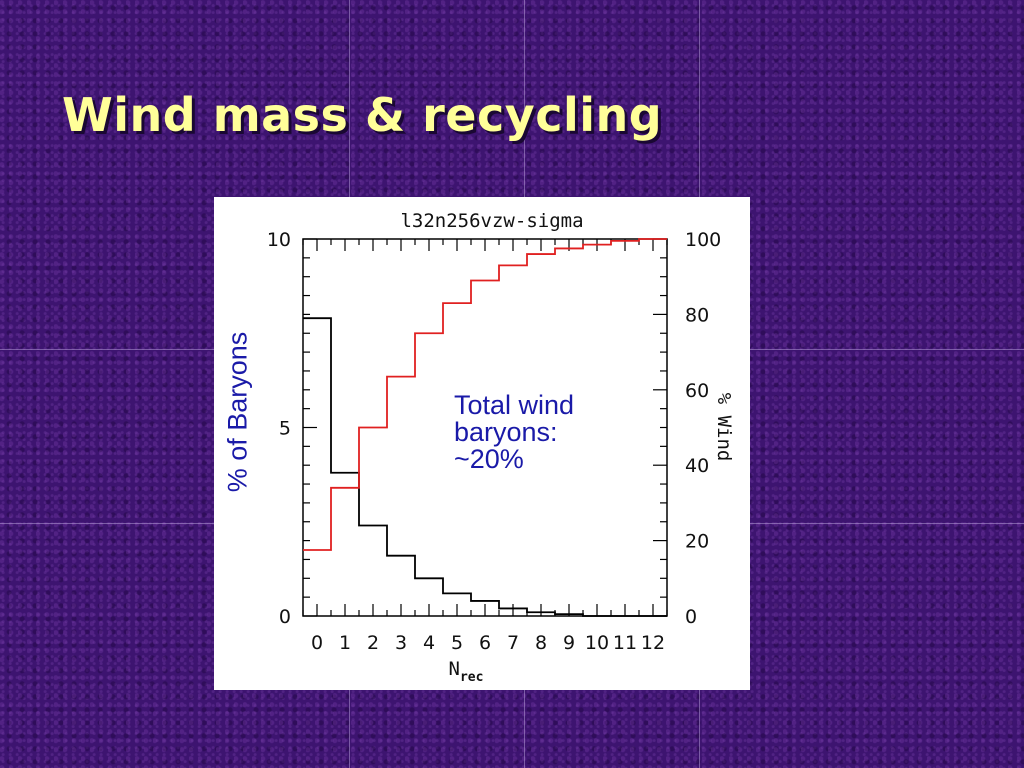 This screenshot has height=768, width=1024. What do you see at coordinates (513, 643) in the screenshot?
I see `x-tick-label: 7` at bounding box center [513, 643].